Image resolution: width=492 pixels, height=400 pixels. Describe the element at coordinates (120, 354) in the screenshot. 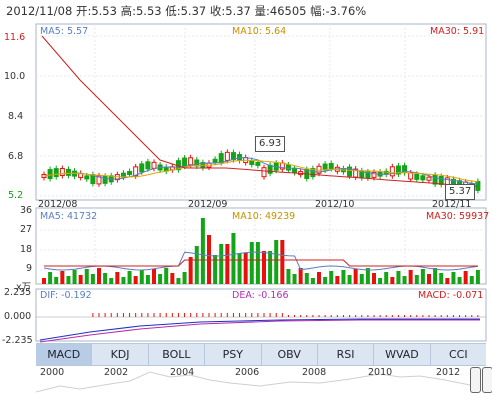

I see `tab-kdj: KDJ` at that location.